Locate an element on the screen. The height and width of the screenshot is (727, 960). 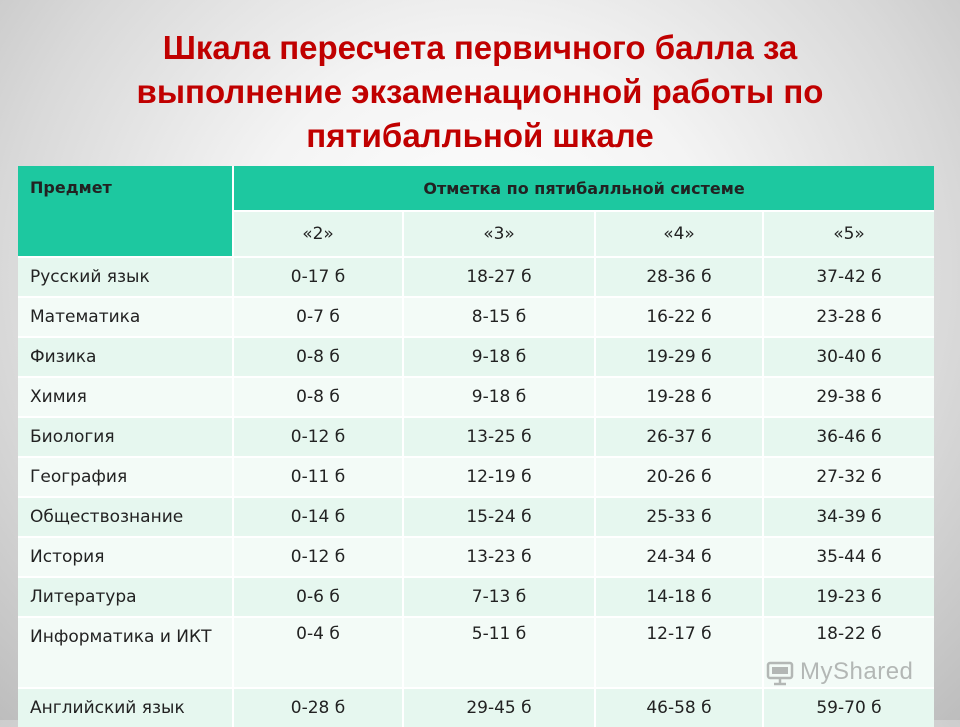
grade-3-cell: 15-24 б is located at coordinates (500, 516).